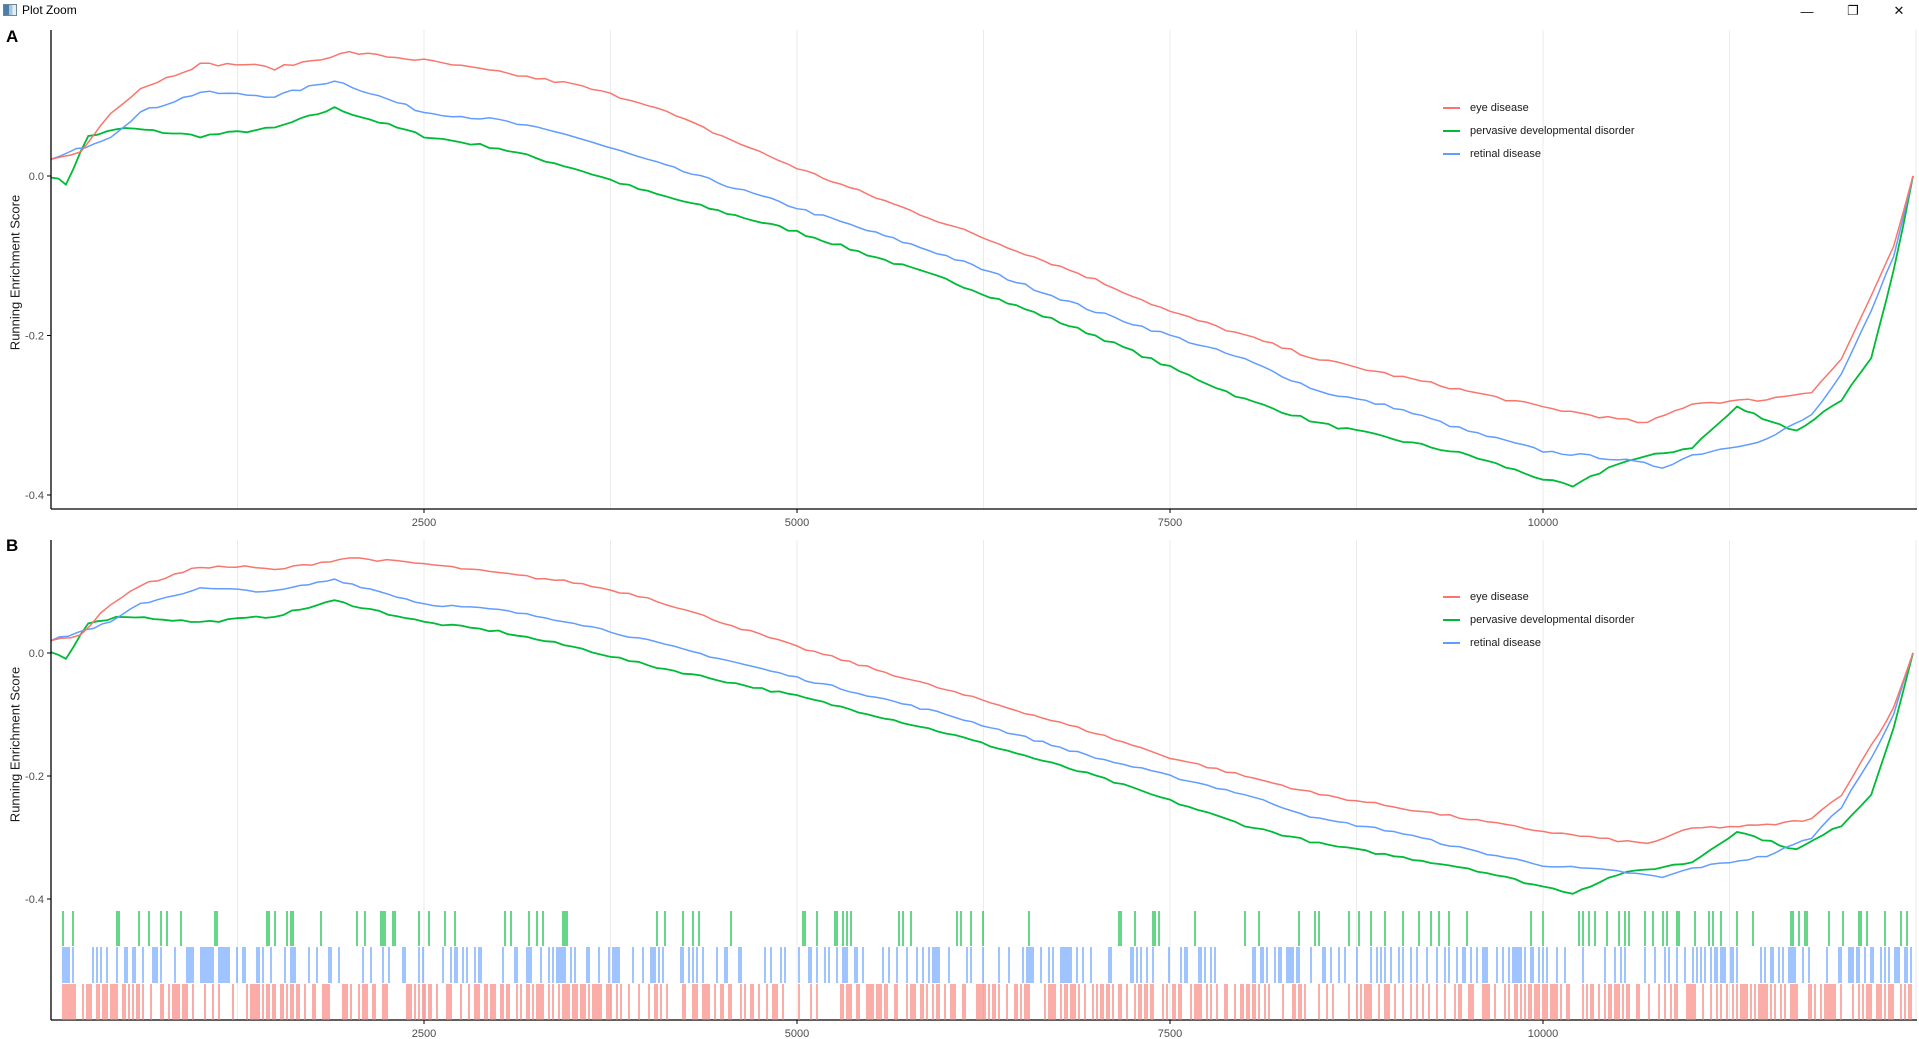  I want to click on rug-eye-disease, so click(987, 1002).